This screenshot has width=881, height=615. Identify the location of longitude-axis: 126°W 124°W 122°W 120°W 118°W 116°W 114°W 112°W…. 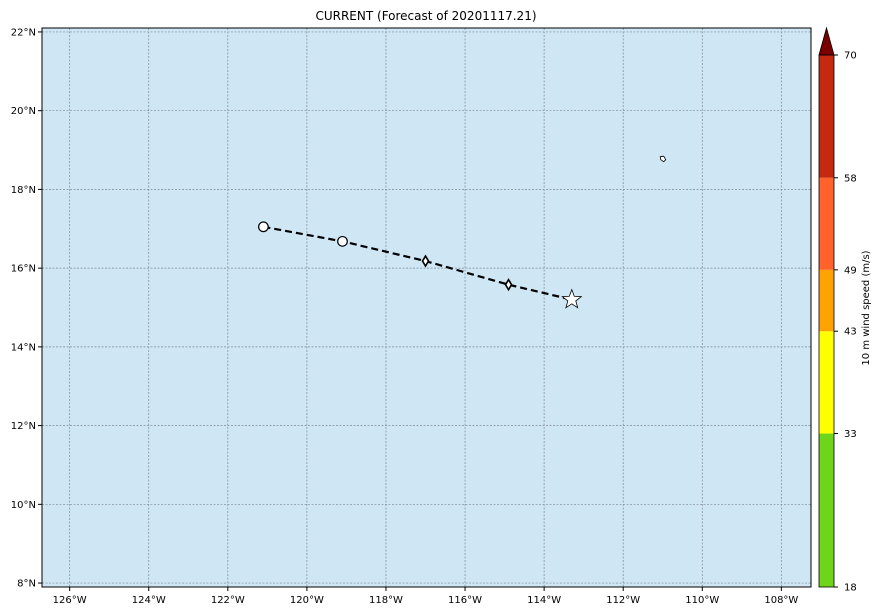
(425, 596).